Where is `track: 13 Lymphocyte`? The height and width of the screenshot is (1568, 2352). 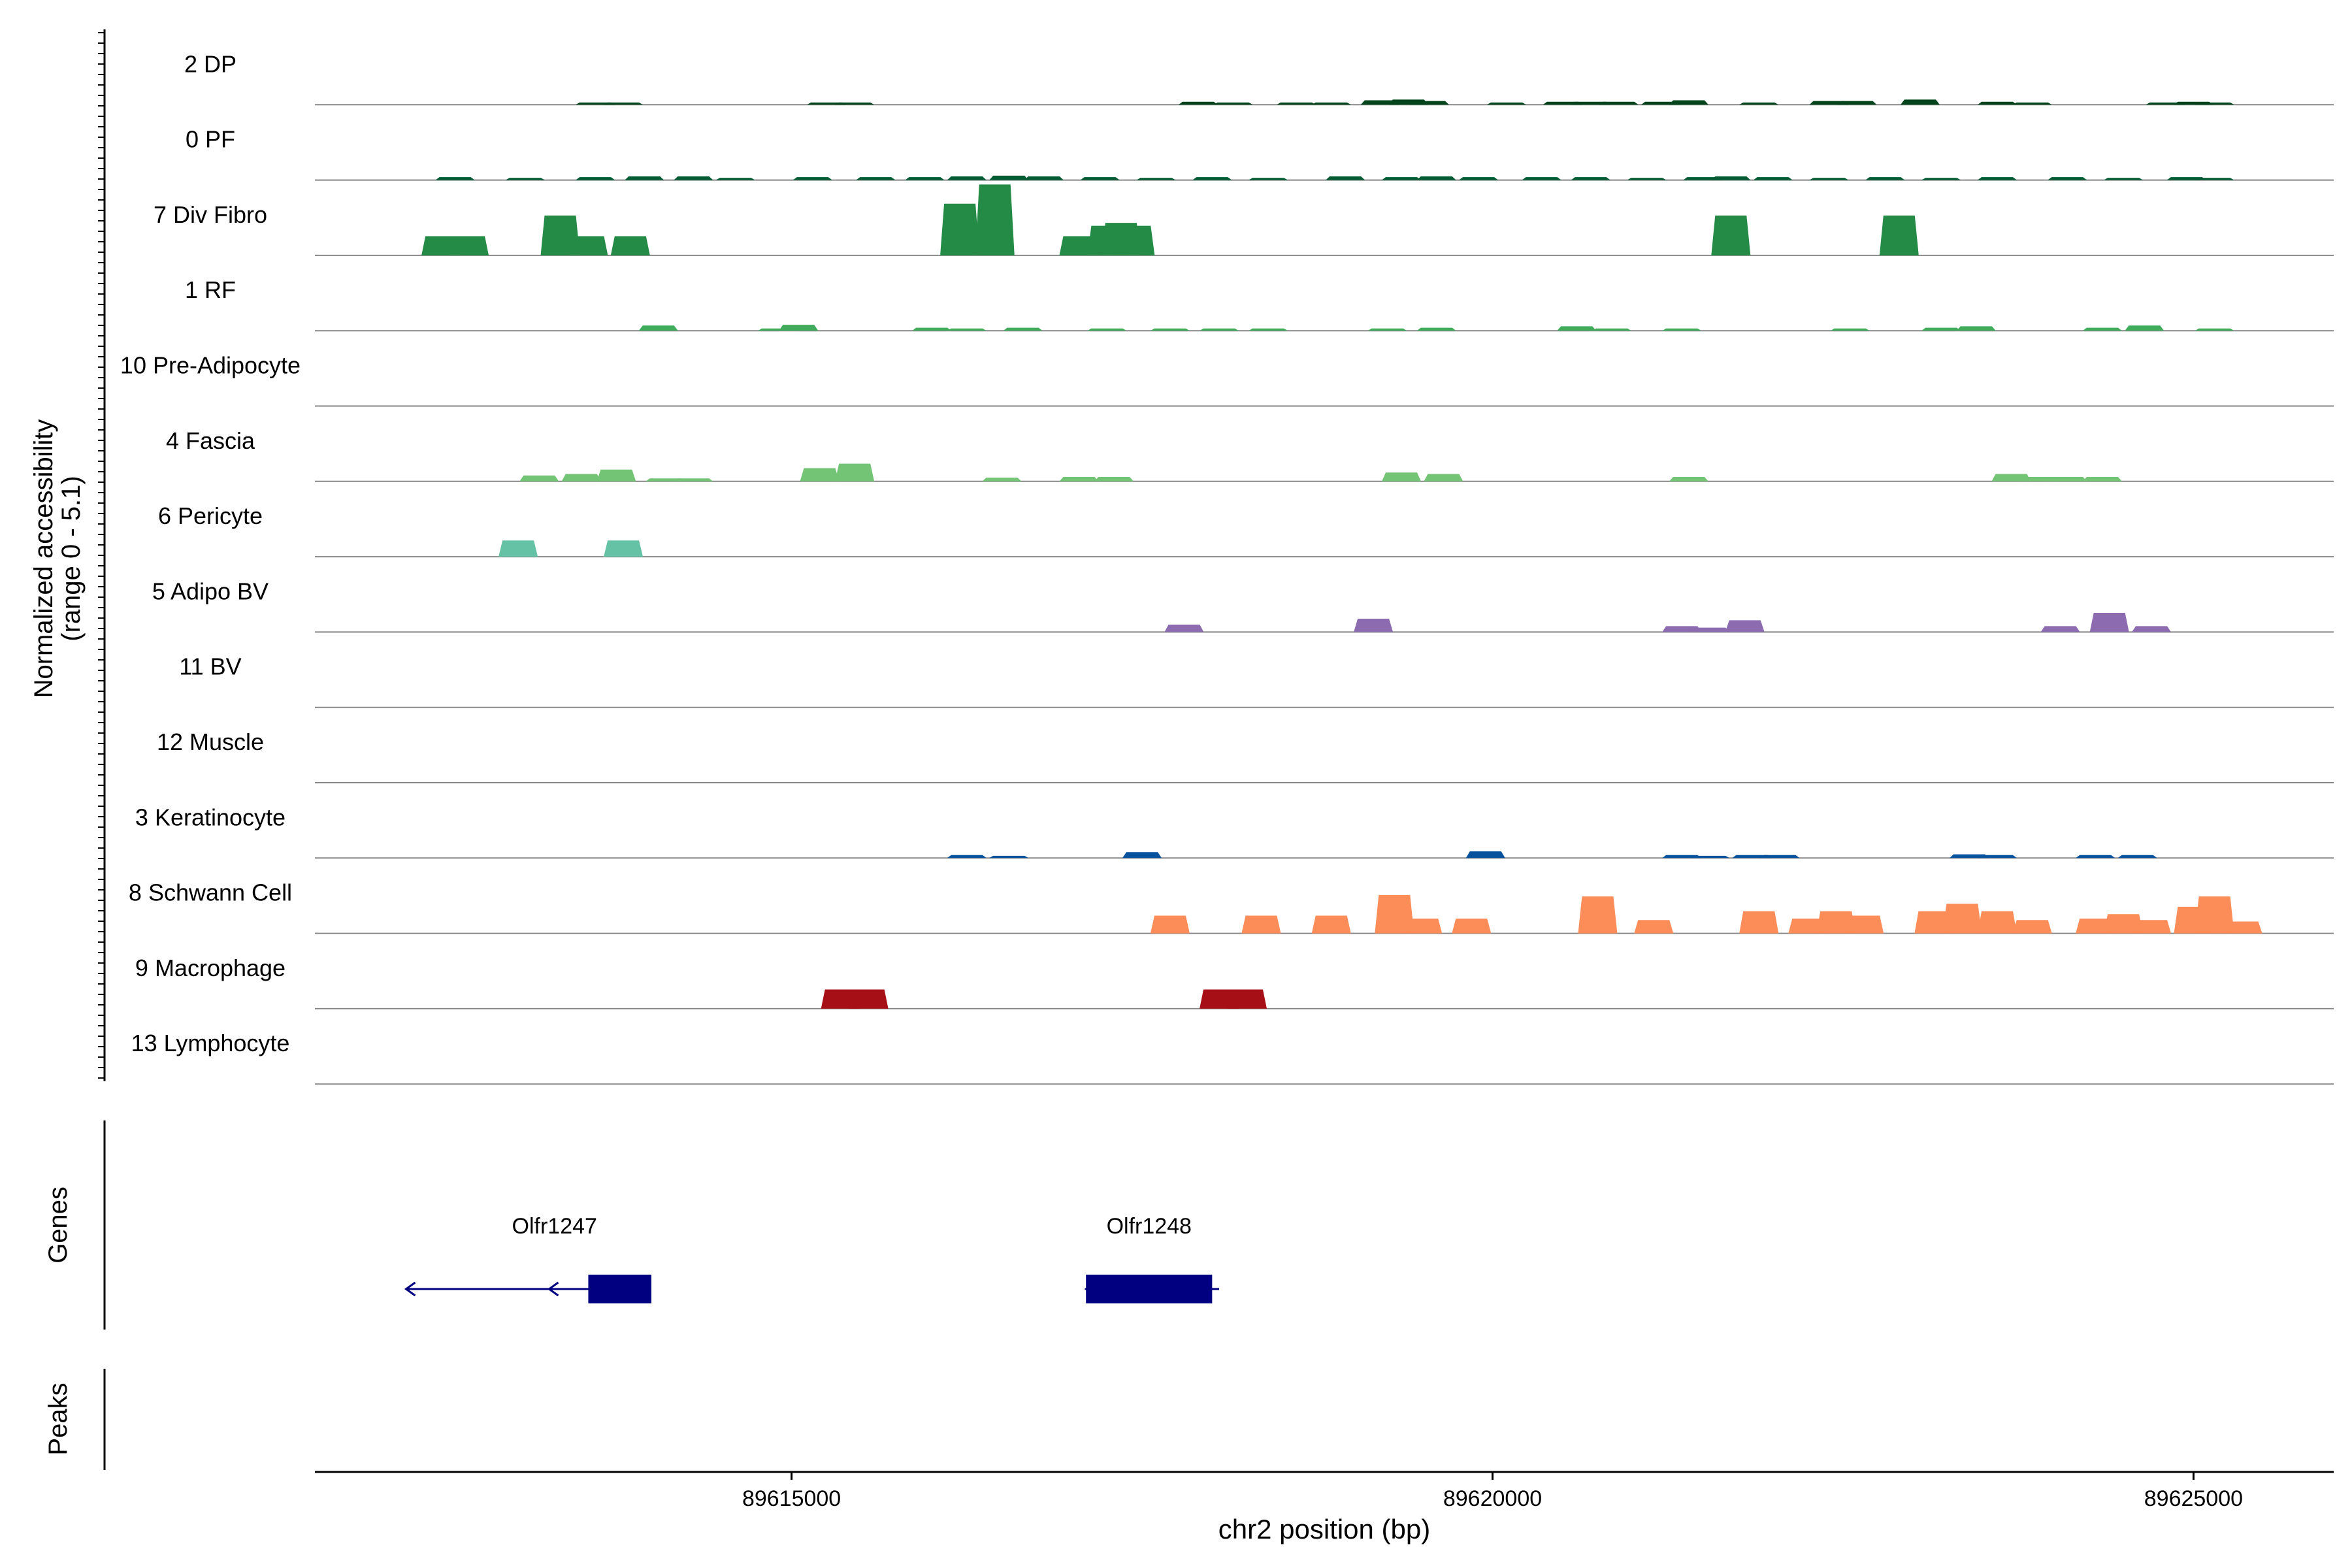 track: 13 Lymphocyte is located at coordinates (1232, 1057).